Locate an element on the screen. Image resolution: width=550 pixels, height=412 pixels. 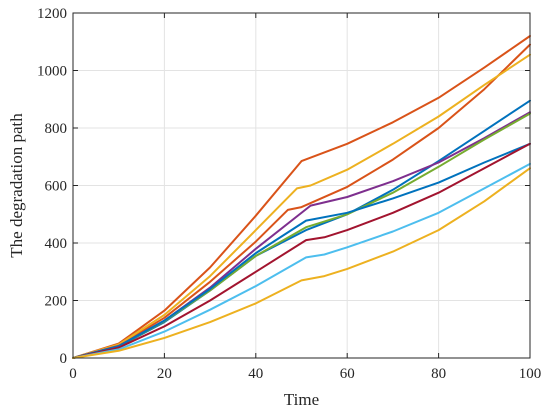
x-tick-label: 60 is located at coordinates (347, 374).